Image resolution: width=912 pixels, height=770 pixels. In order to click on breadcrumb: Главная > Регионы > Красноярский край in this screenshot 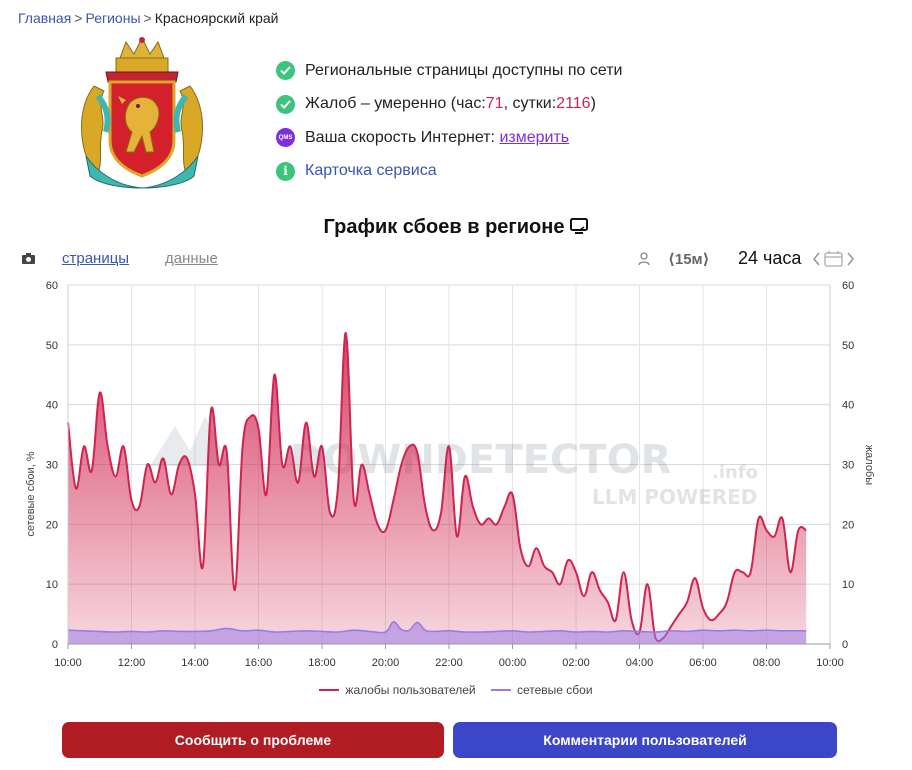, I will do `click(148, 18)`.